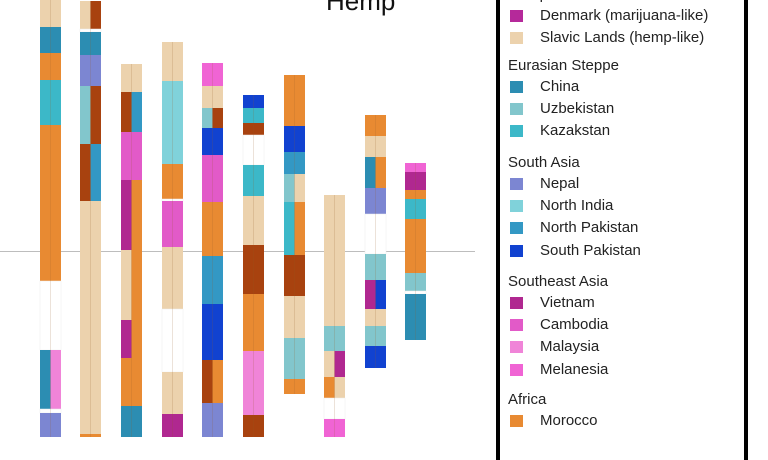  What do you see at coordinates (172, 122) in the screenshot?
I see `segment-north-india` at bounding box center [172, 122].